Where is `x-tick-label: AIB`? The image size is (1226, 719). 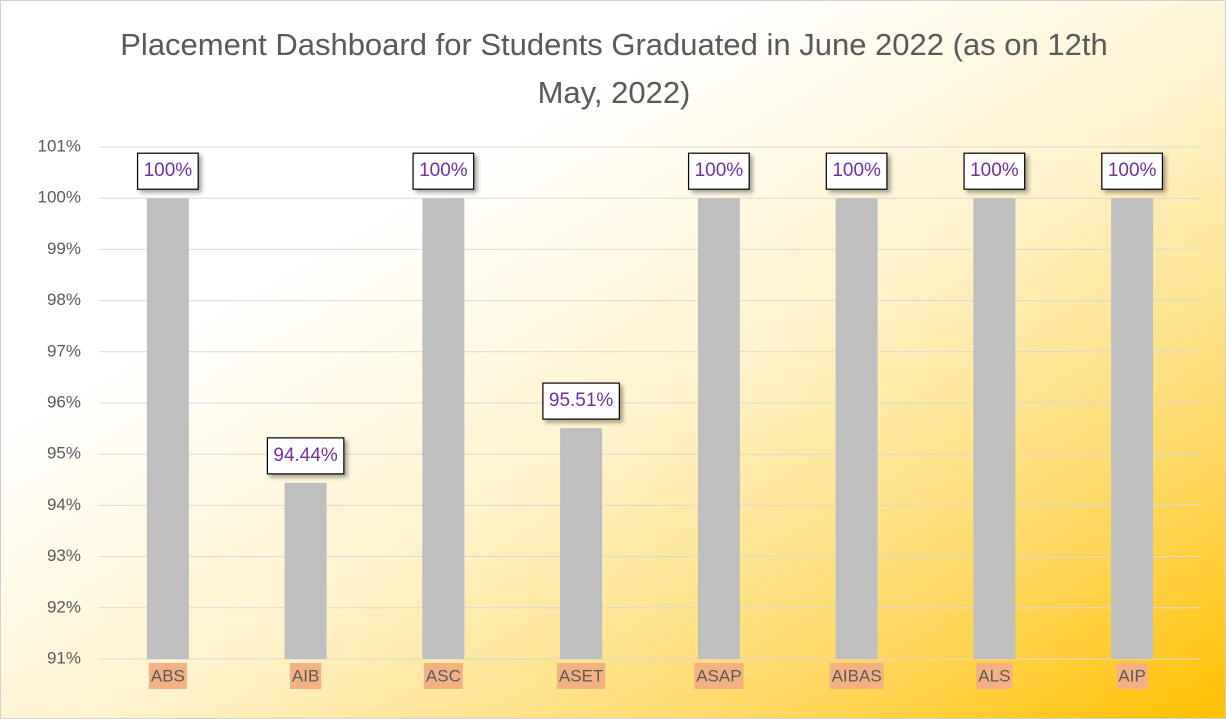 x-tick-label: AIB is located at coordinates (305, 675).